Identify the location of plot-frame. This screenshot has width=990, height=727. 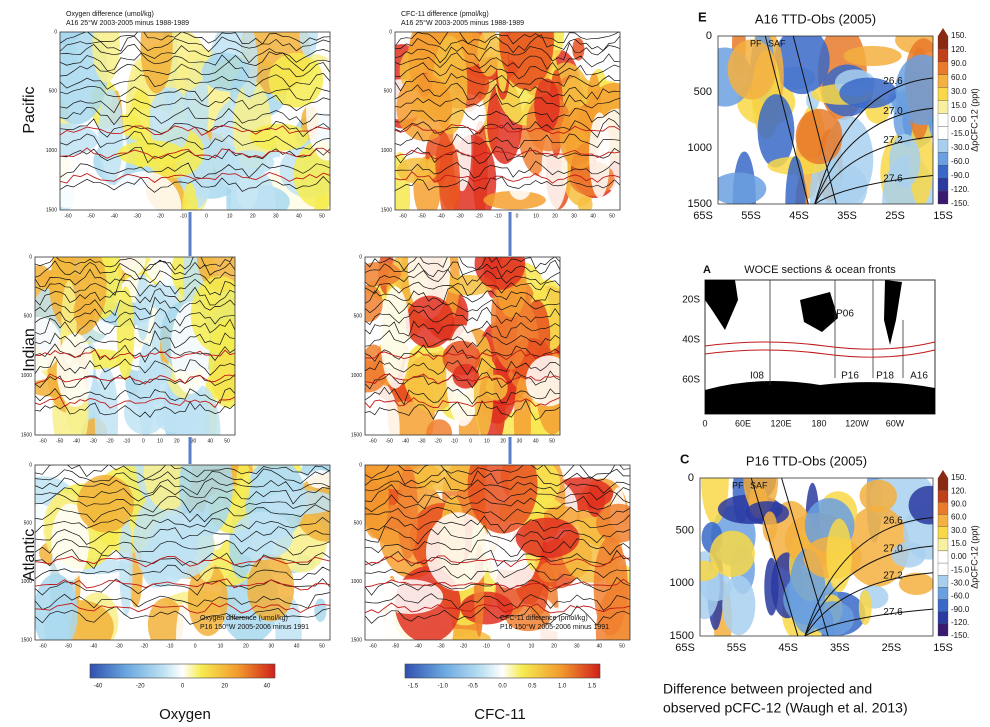
(182, 552).